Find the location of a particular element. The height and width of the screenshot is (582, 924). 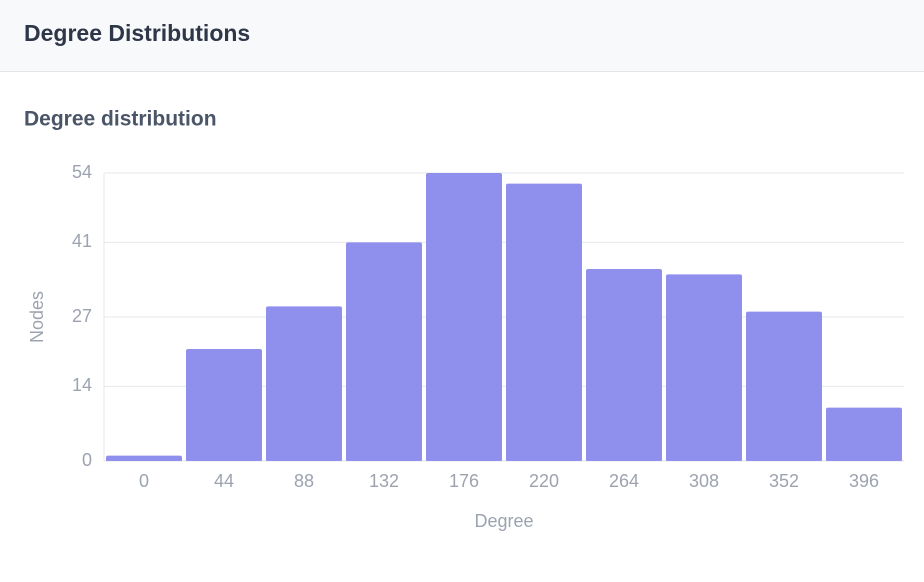

x-tick-label: 132 is located at coordinates (384, 481).